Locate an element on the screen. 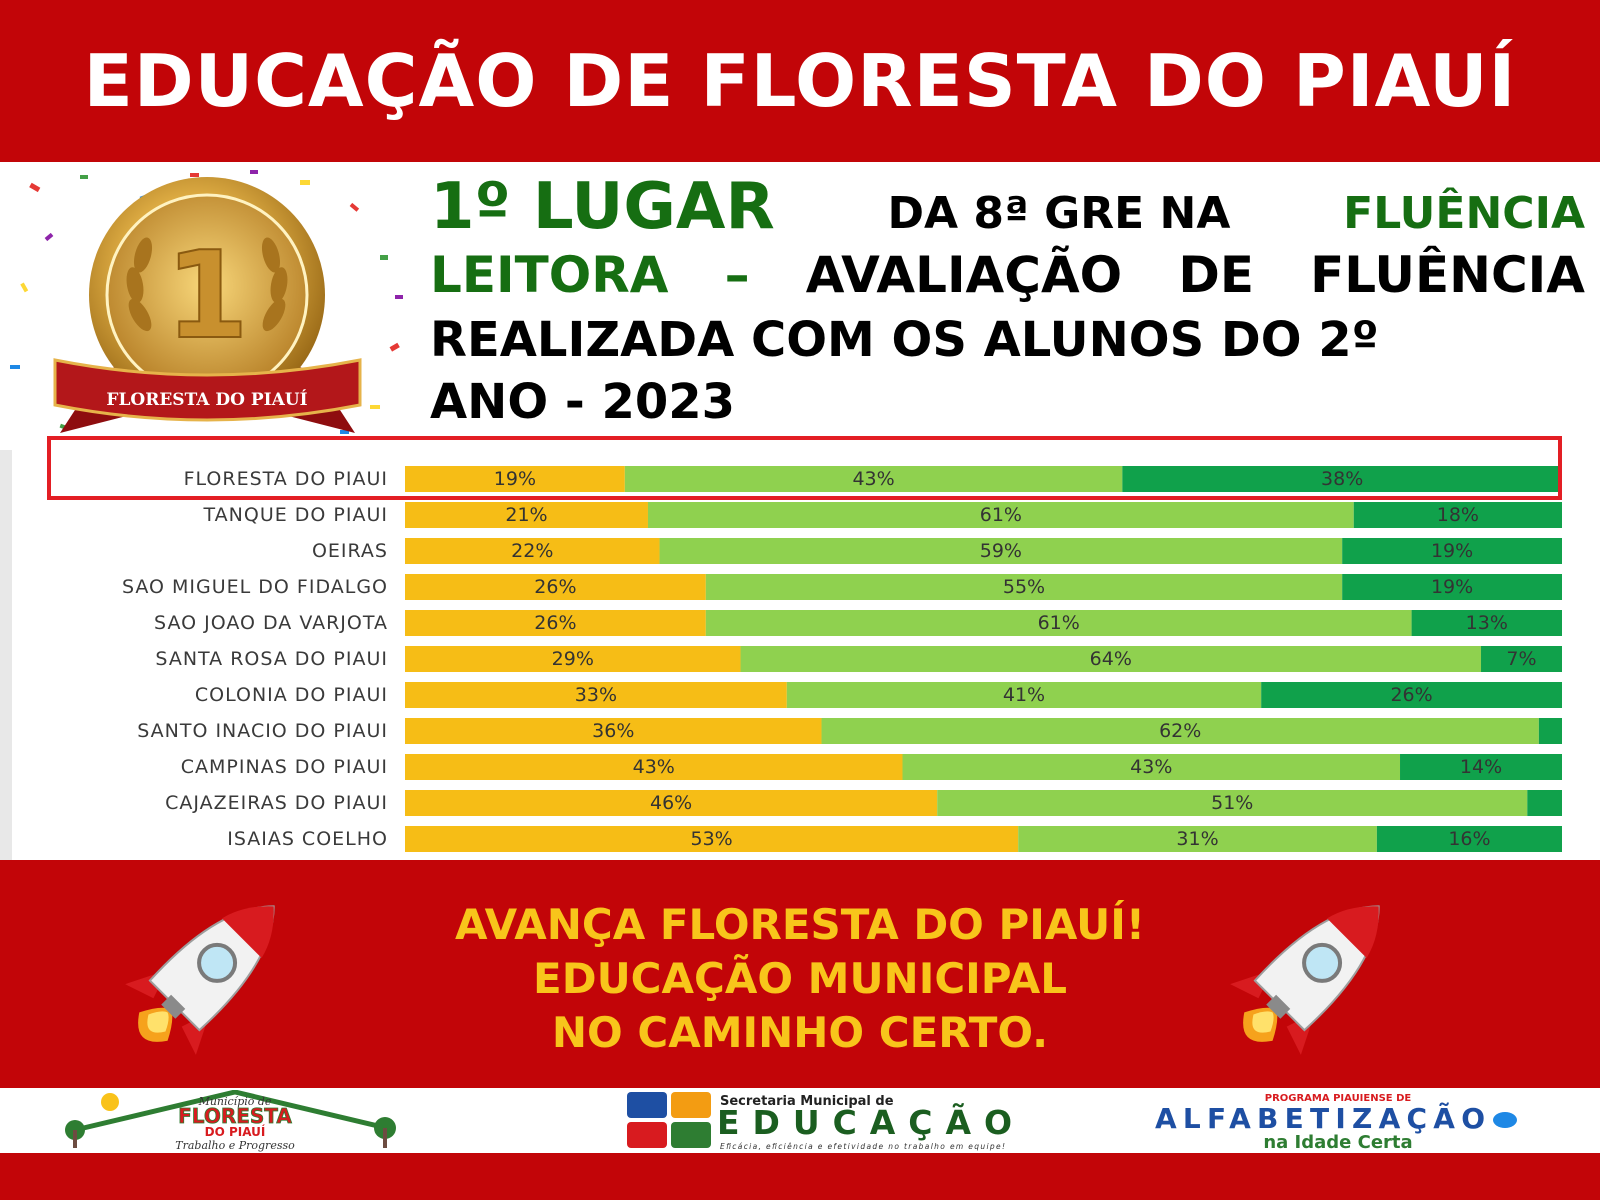 This screenshot has width=1600, height=1200. data-label: 22% is located at coordinates (532, 551).